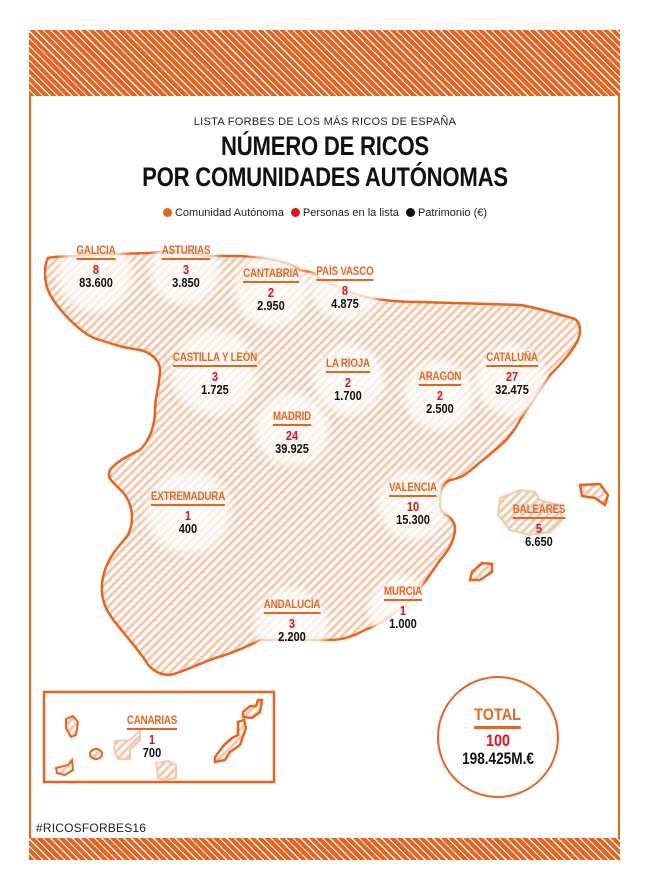  Describe the element at coordinates (230, 741) in the screenshot. I see `fuerteventura-shape` at that location.